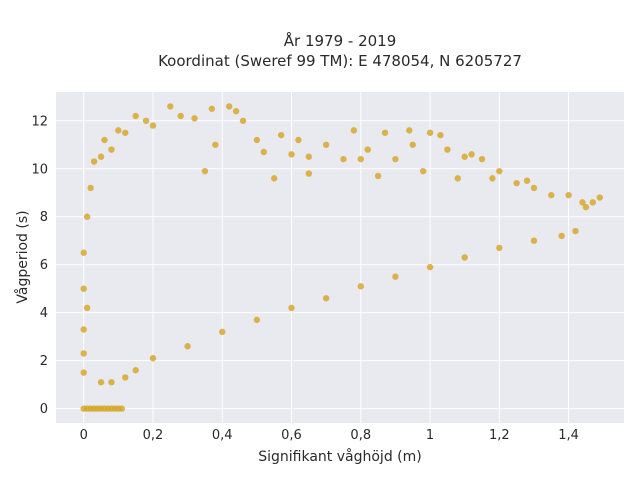  I want to click on x-tick-label: 1, so click(430, 435).